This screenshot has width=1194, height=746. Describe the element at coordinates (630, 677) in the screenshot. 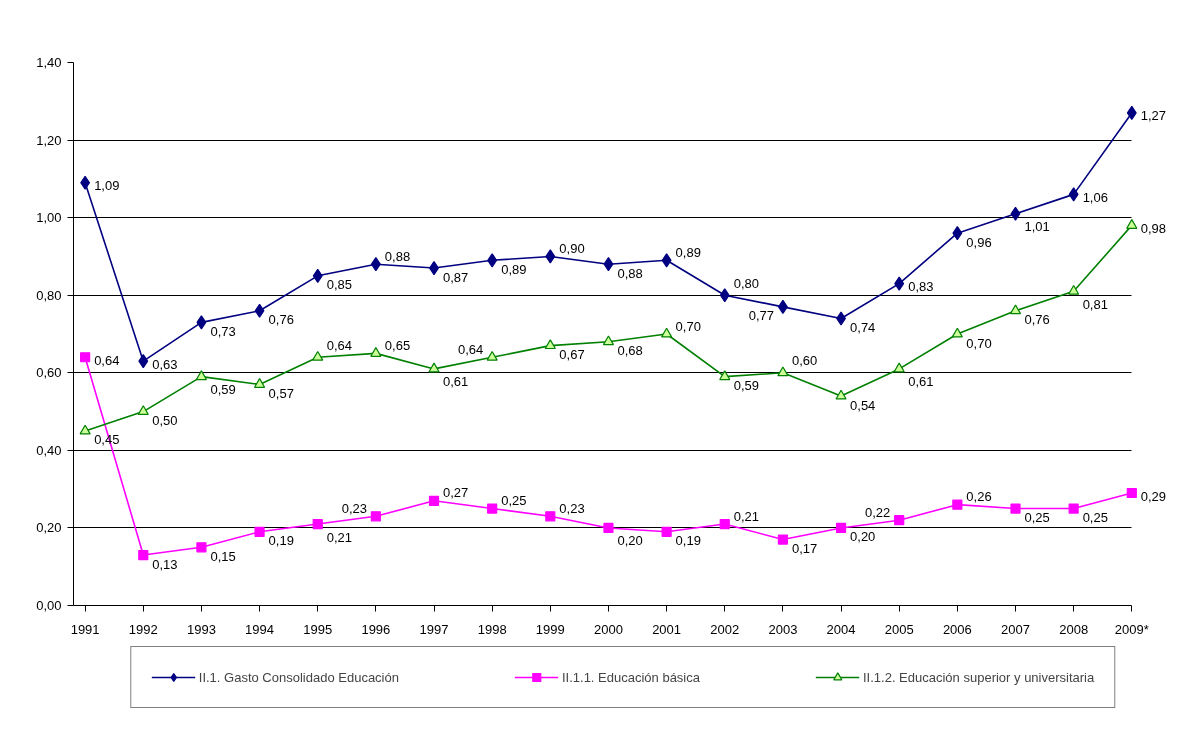

I see `legend-label: II.1.1. Educación básica` at that location.